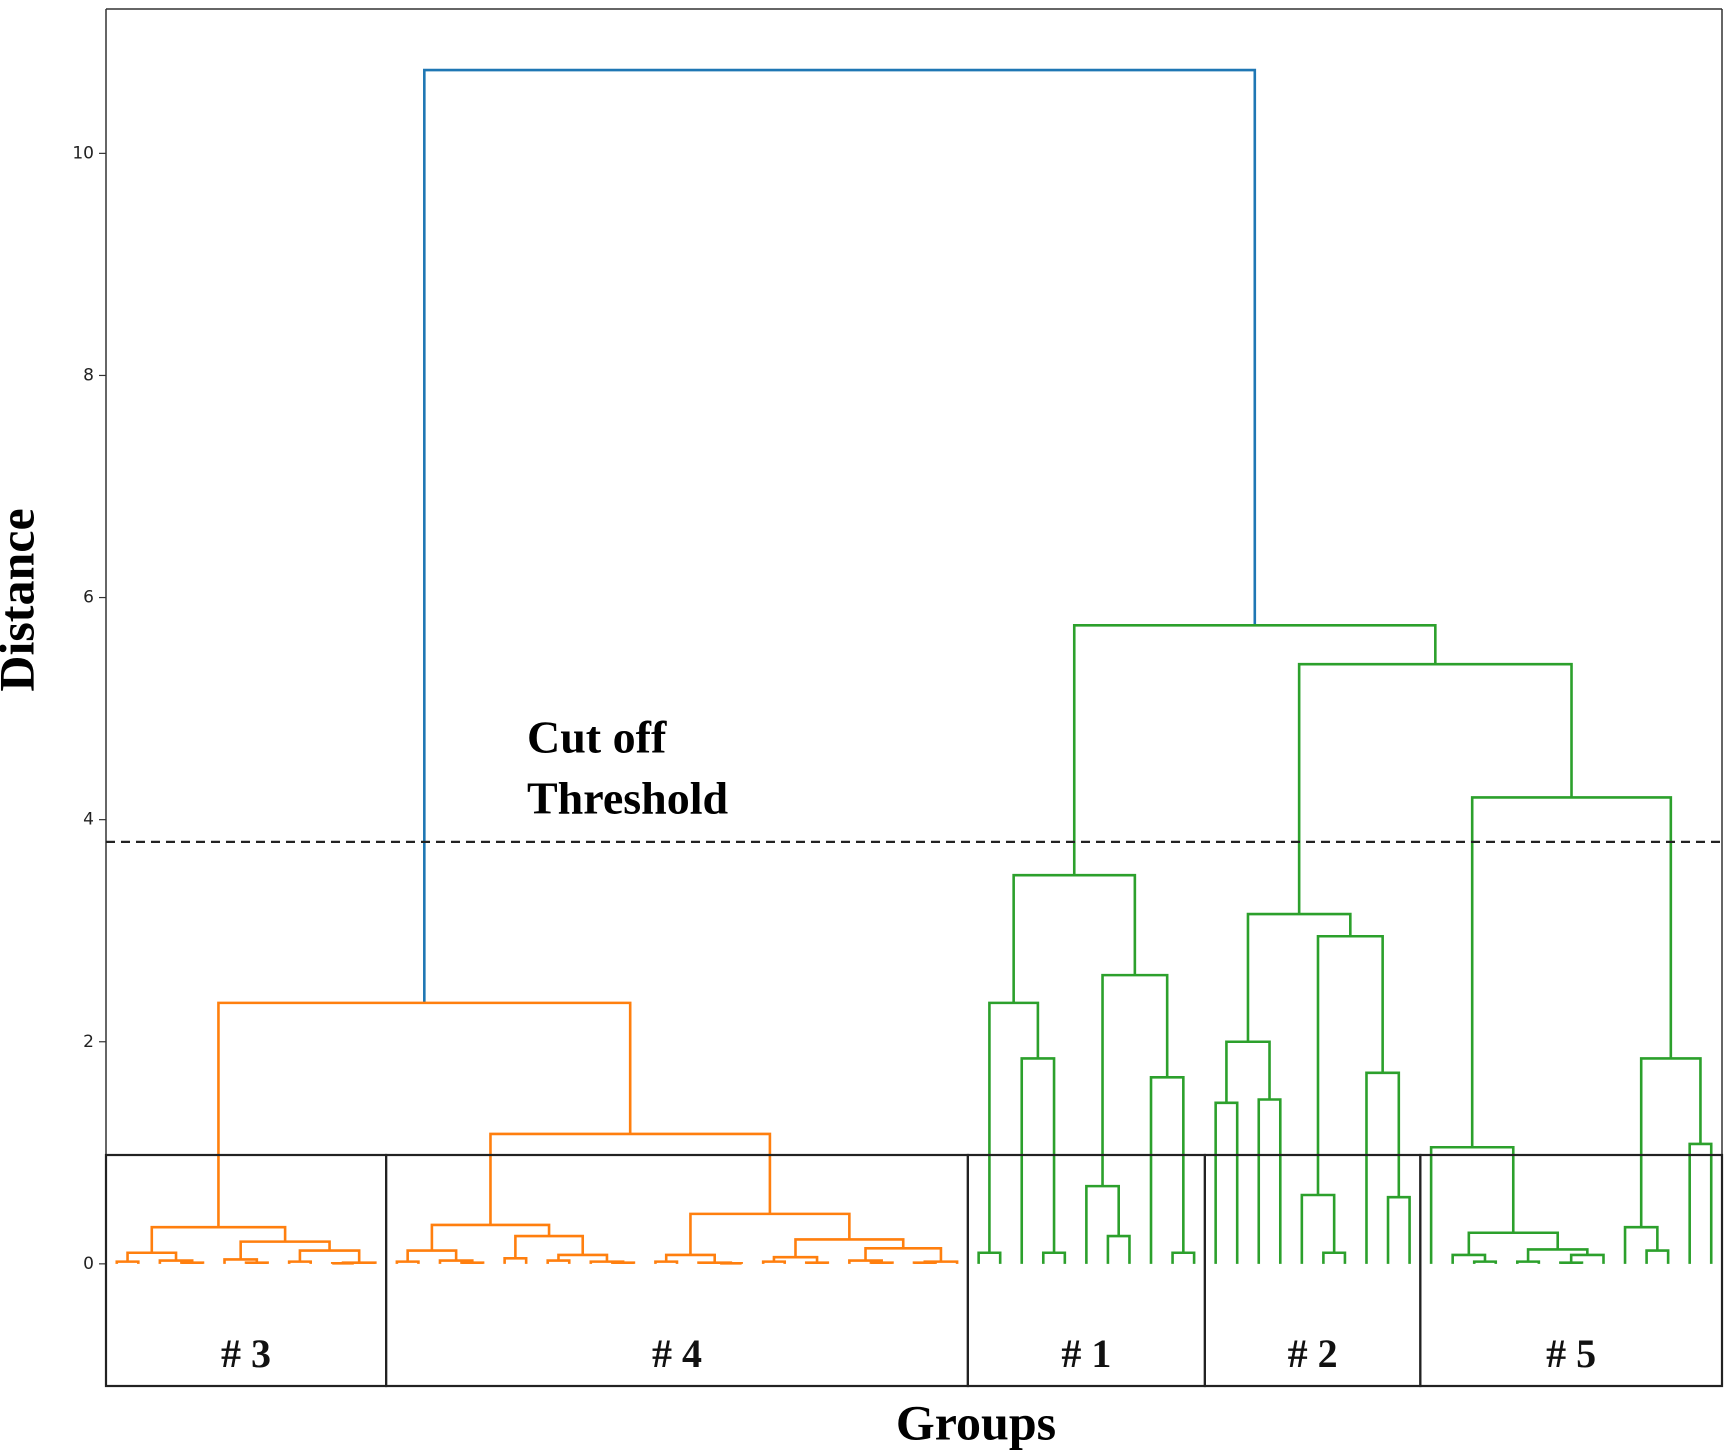 This screenshot has width=1725, height=1456. Describe the element at coordinates (1571, 1270) in the screenshot. I see `group-box` at that location.